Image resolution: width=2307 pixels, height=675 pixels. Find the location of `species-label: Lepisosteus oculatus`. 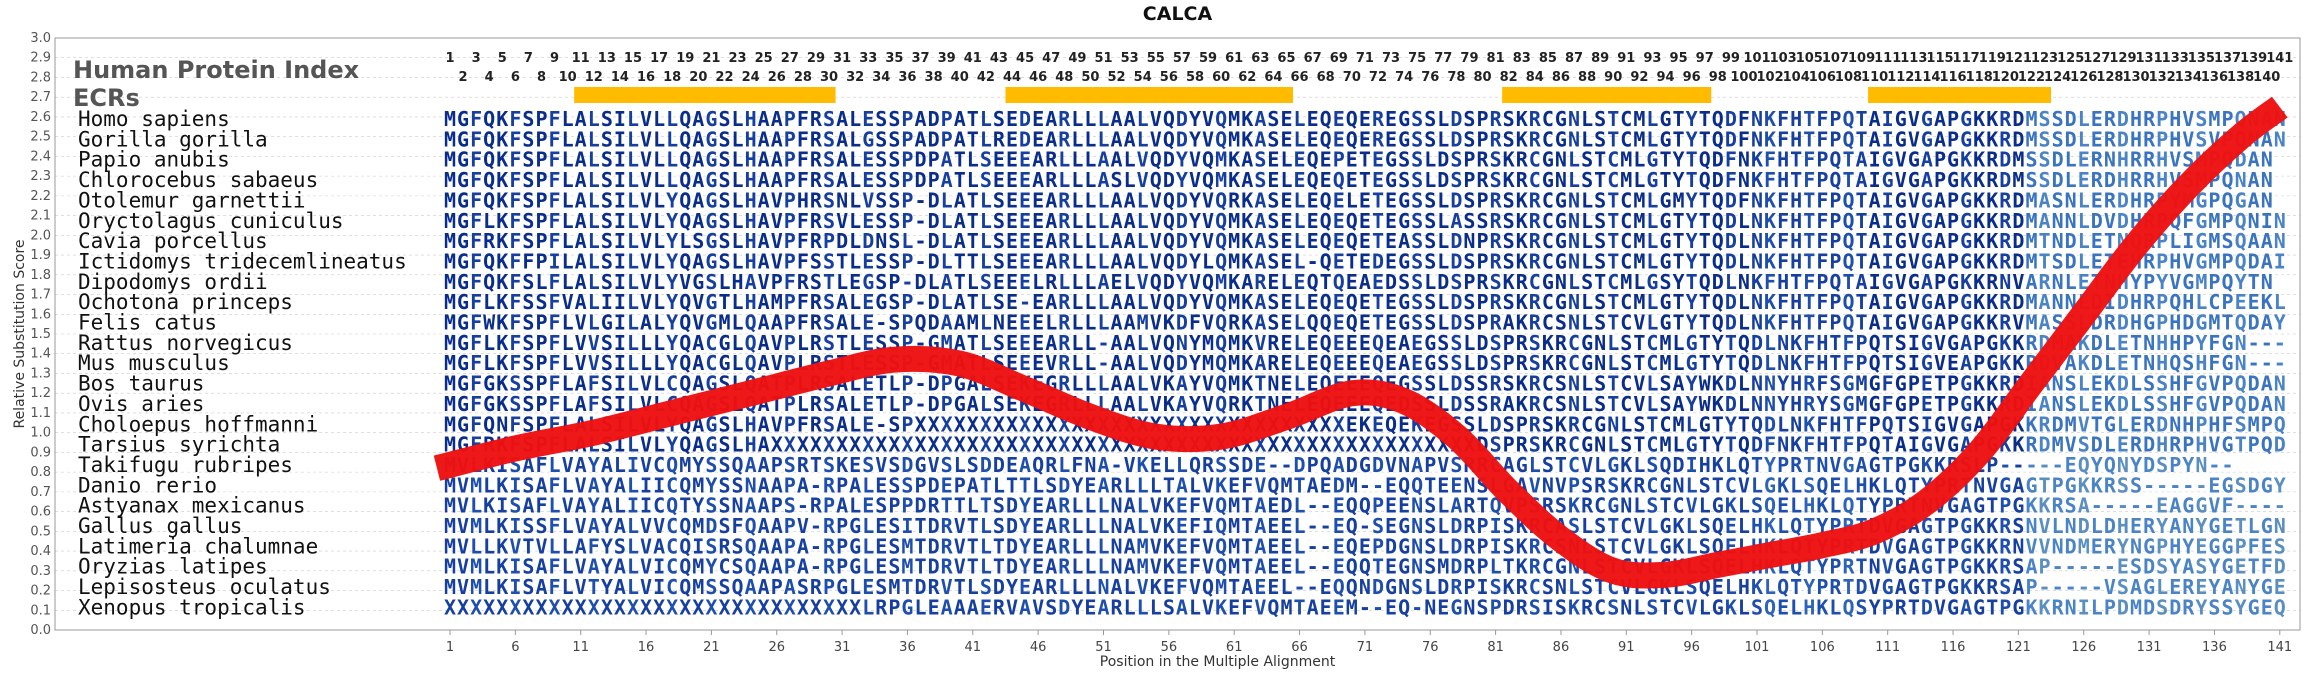

species-label: Lepisosteus oculatus is located at coordinates (204, 587).